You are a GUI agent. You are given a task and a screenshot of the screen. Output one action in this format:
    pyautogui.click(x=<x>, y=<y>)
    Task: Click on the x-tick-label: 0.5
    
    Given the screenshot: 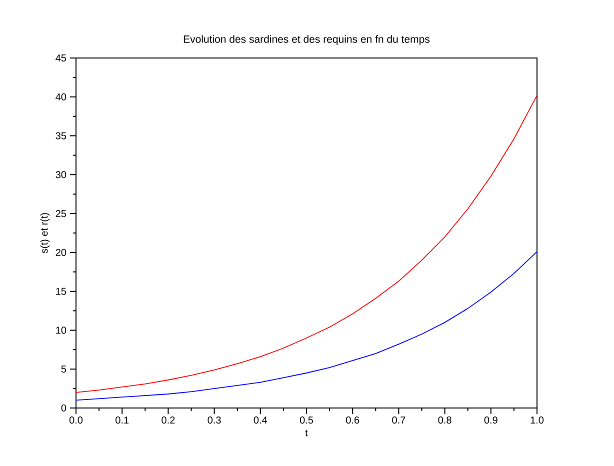 What is the action you would take?
    pyautogui.click(x=307, y=420)
    